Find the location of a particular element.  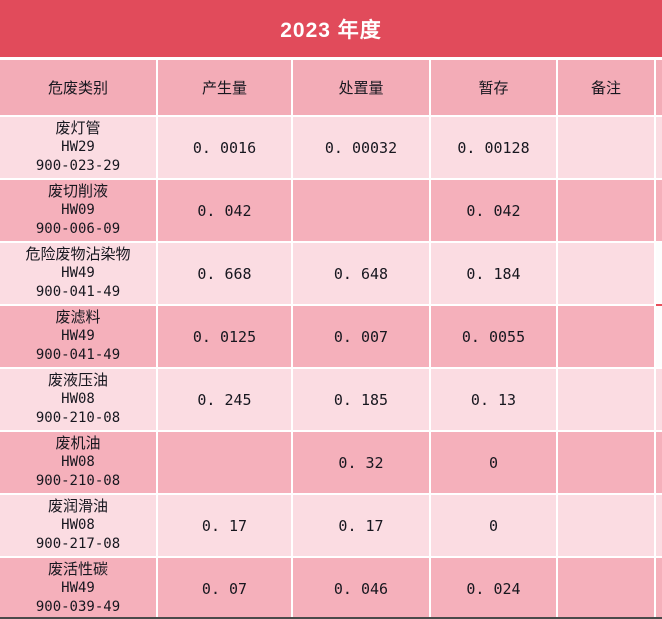

produced-amount-cell: 0. 668 is located at coordinates (224, 273).